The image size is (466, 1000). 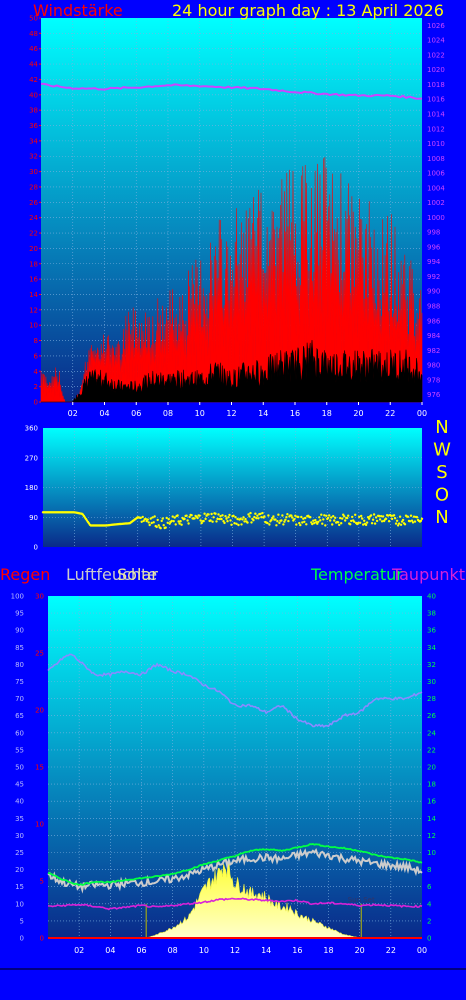 I want to click on wind-tick-label: 30, so click(x=33, y=172).